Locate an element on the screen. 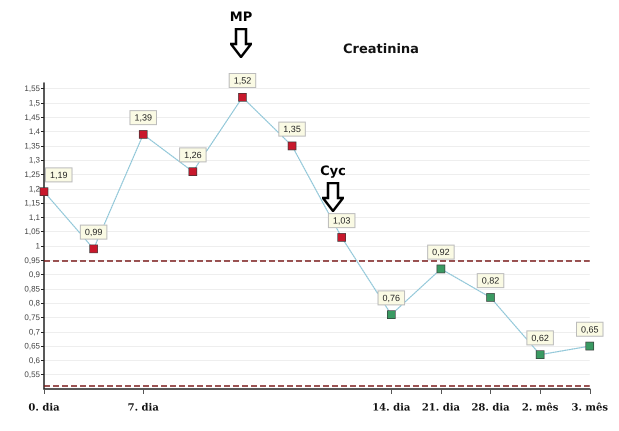  data-label: 0,82 is located at coordinates (491, 281).